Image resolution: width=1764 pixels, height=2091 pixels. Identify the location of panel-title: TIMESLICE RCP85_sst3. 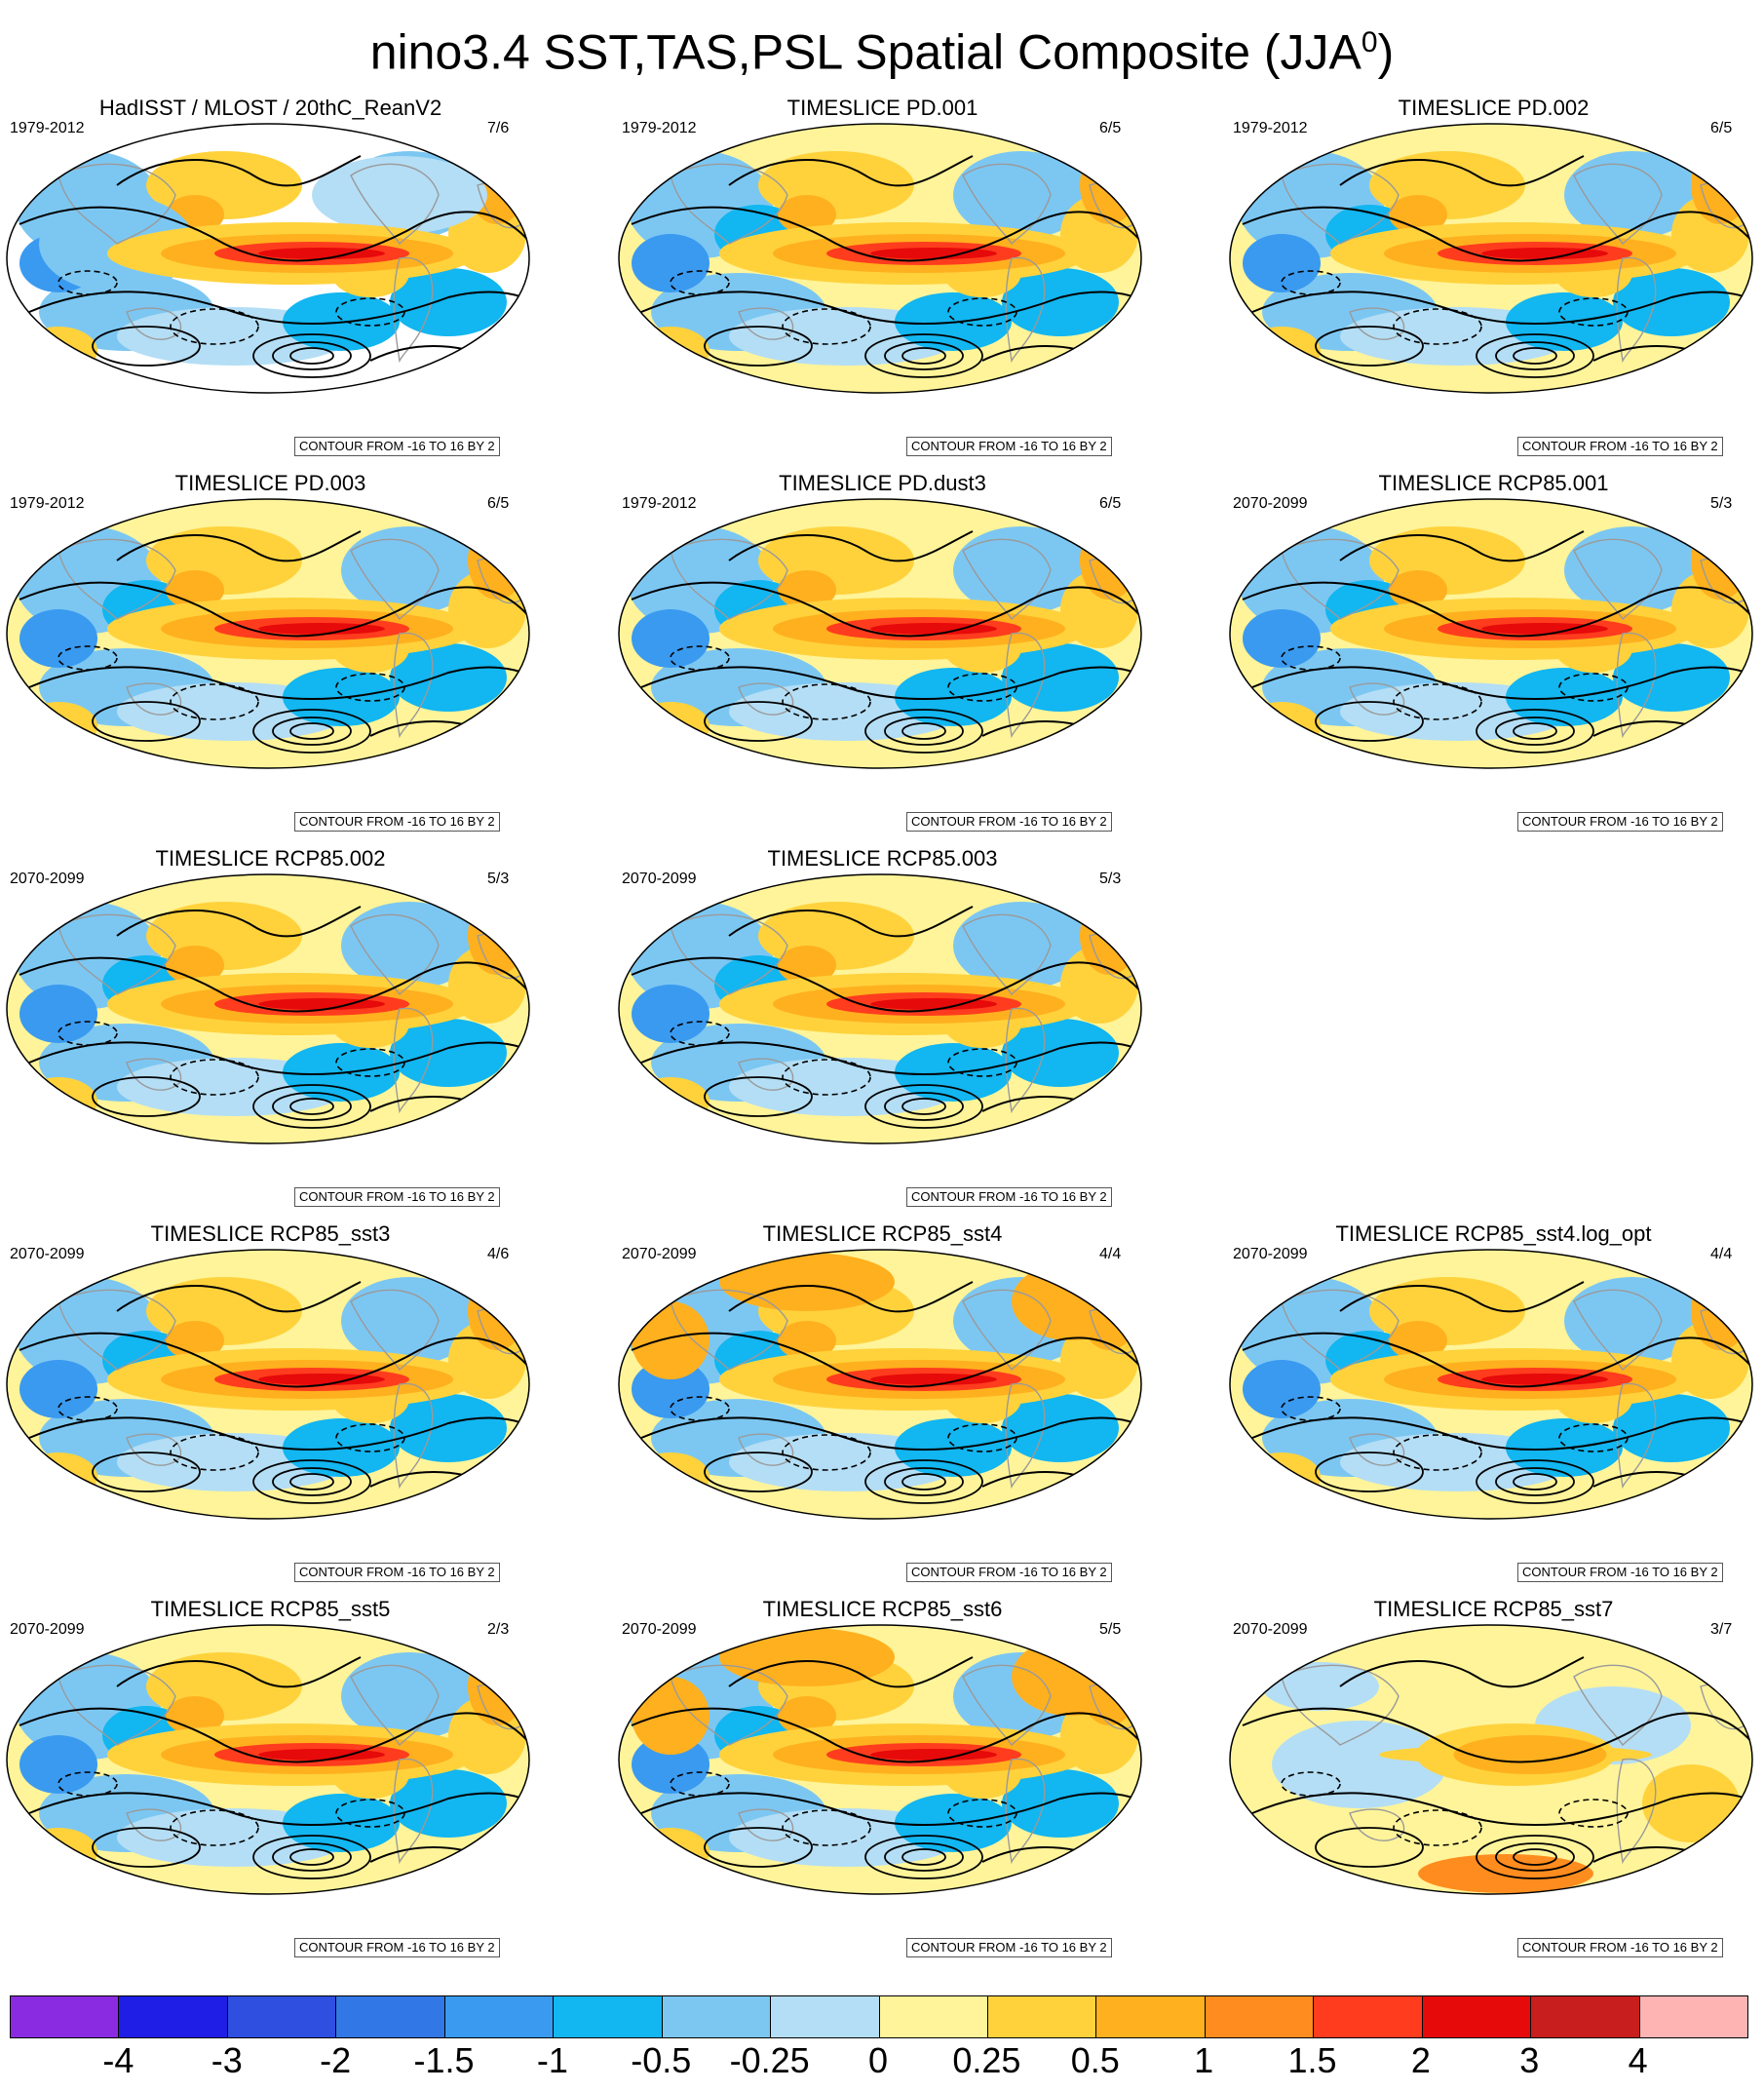
(271, 1234).